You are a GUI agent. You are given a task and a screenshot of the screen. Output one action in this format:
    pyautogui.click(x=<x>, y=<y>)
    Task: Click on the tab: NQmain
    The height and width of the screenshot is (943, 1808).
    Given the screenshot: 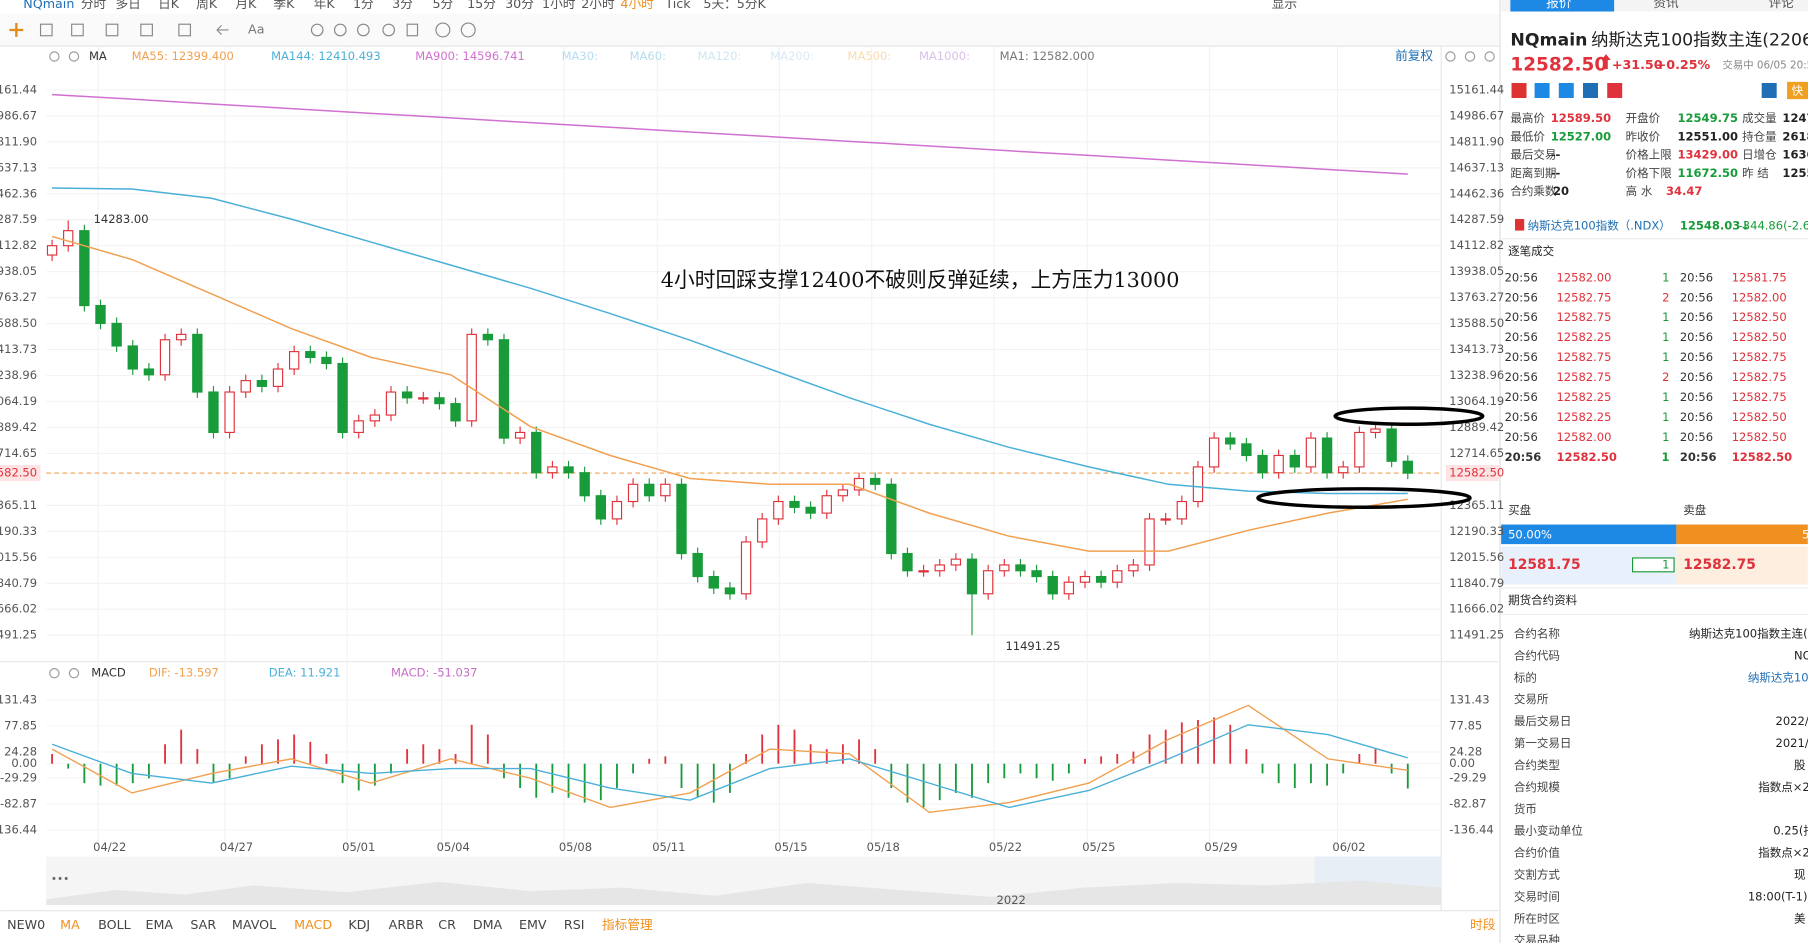 What is the action you would take?
    pyautogui.click(x=48, y=5)
    